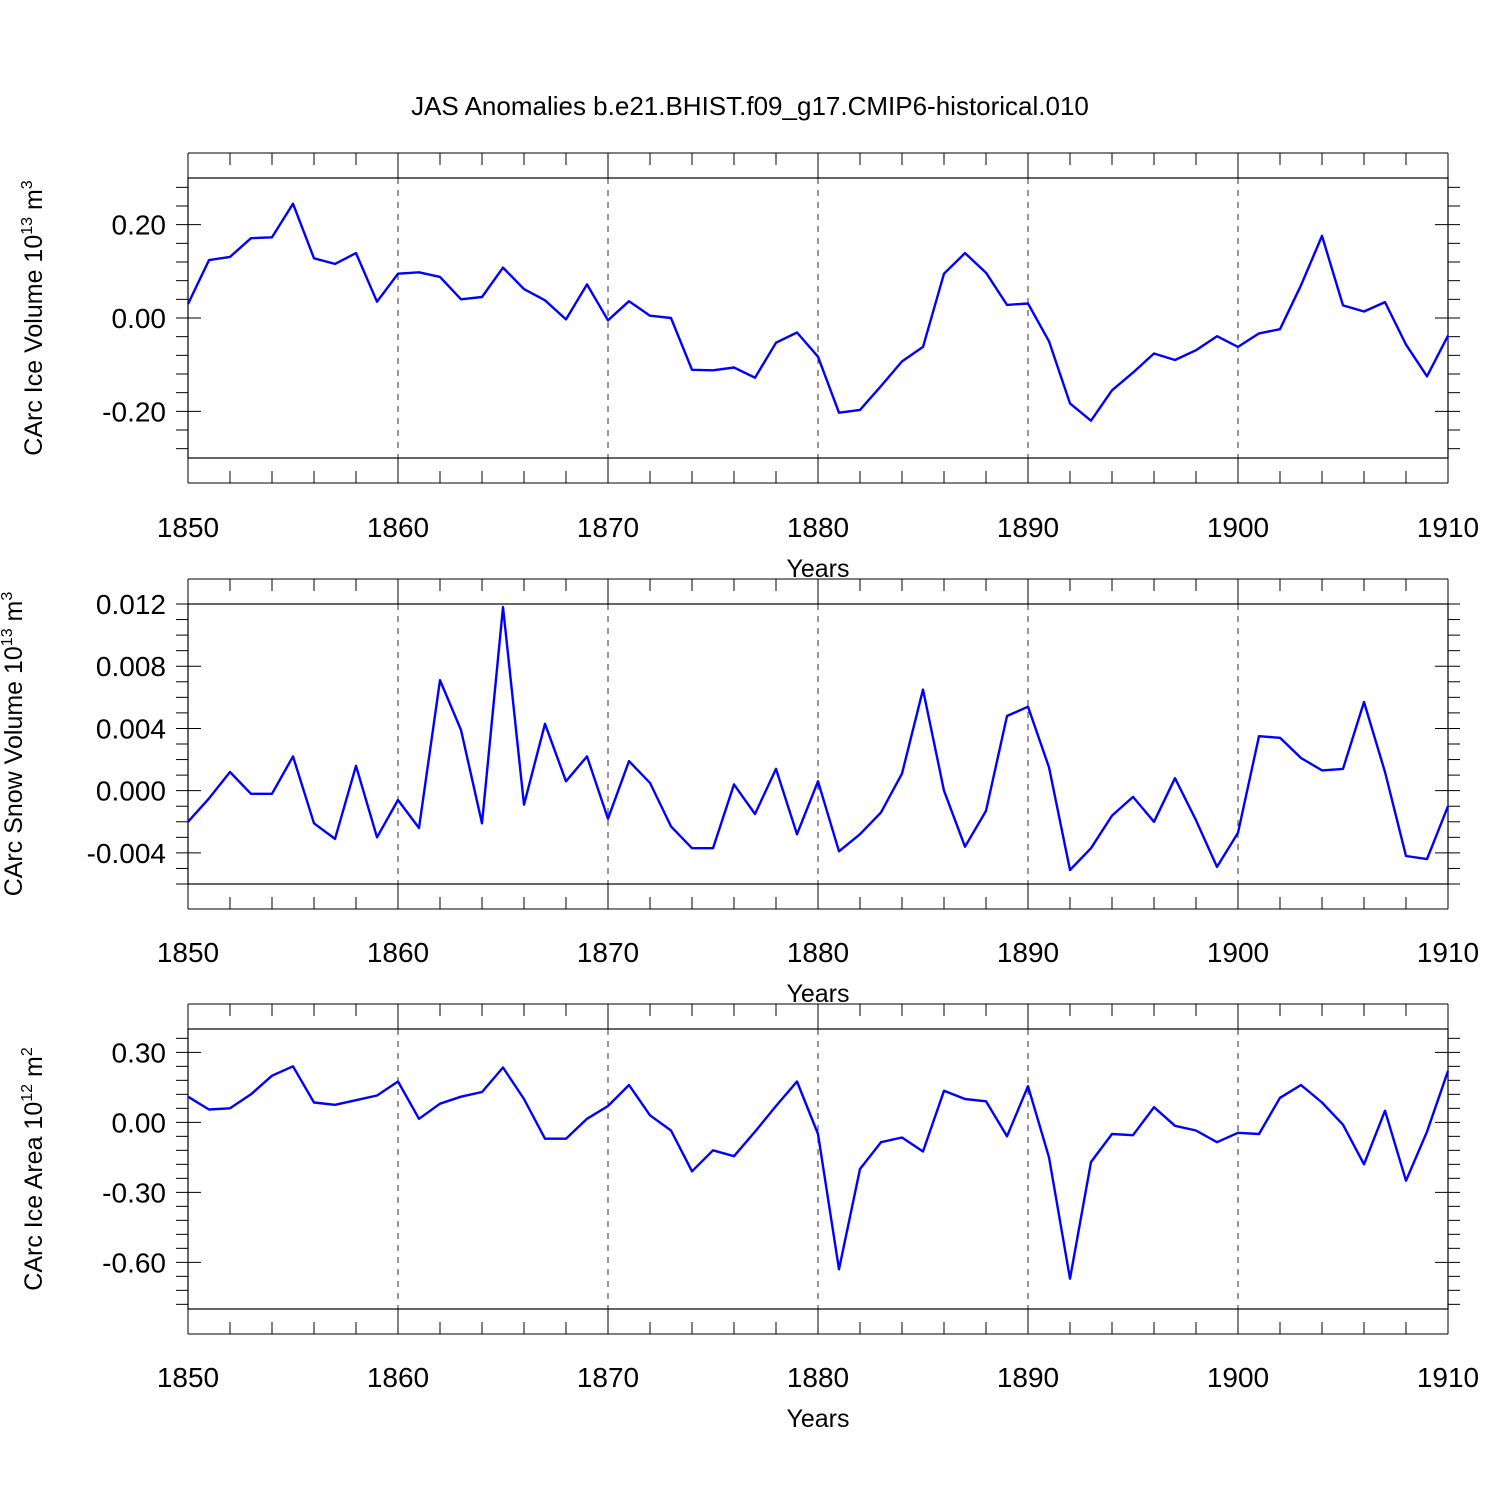  I want to click on y-tick-label: 0.30, so click(139, 1052).